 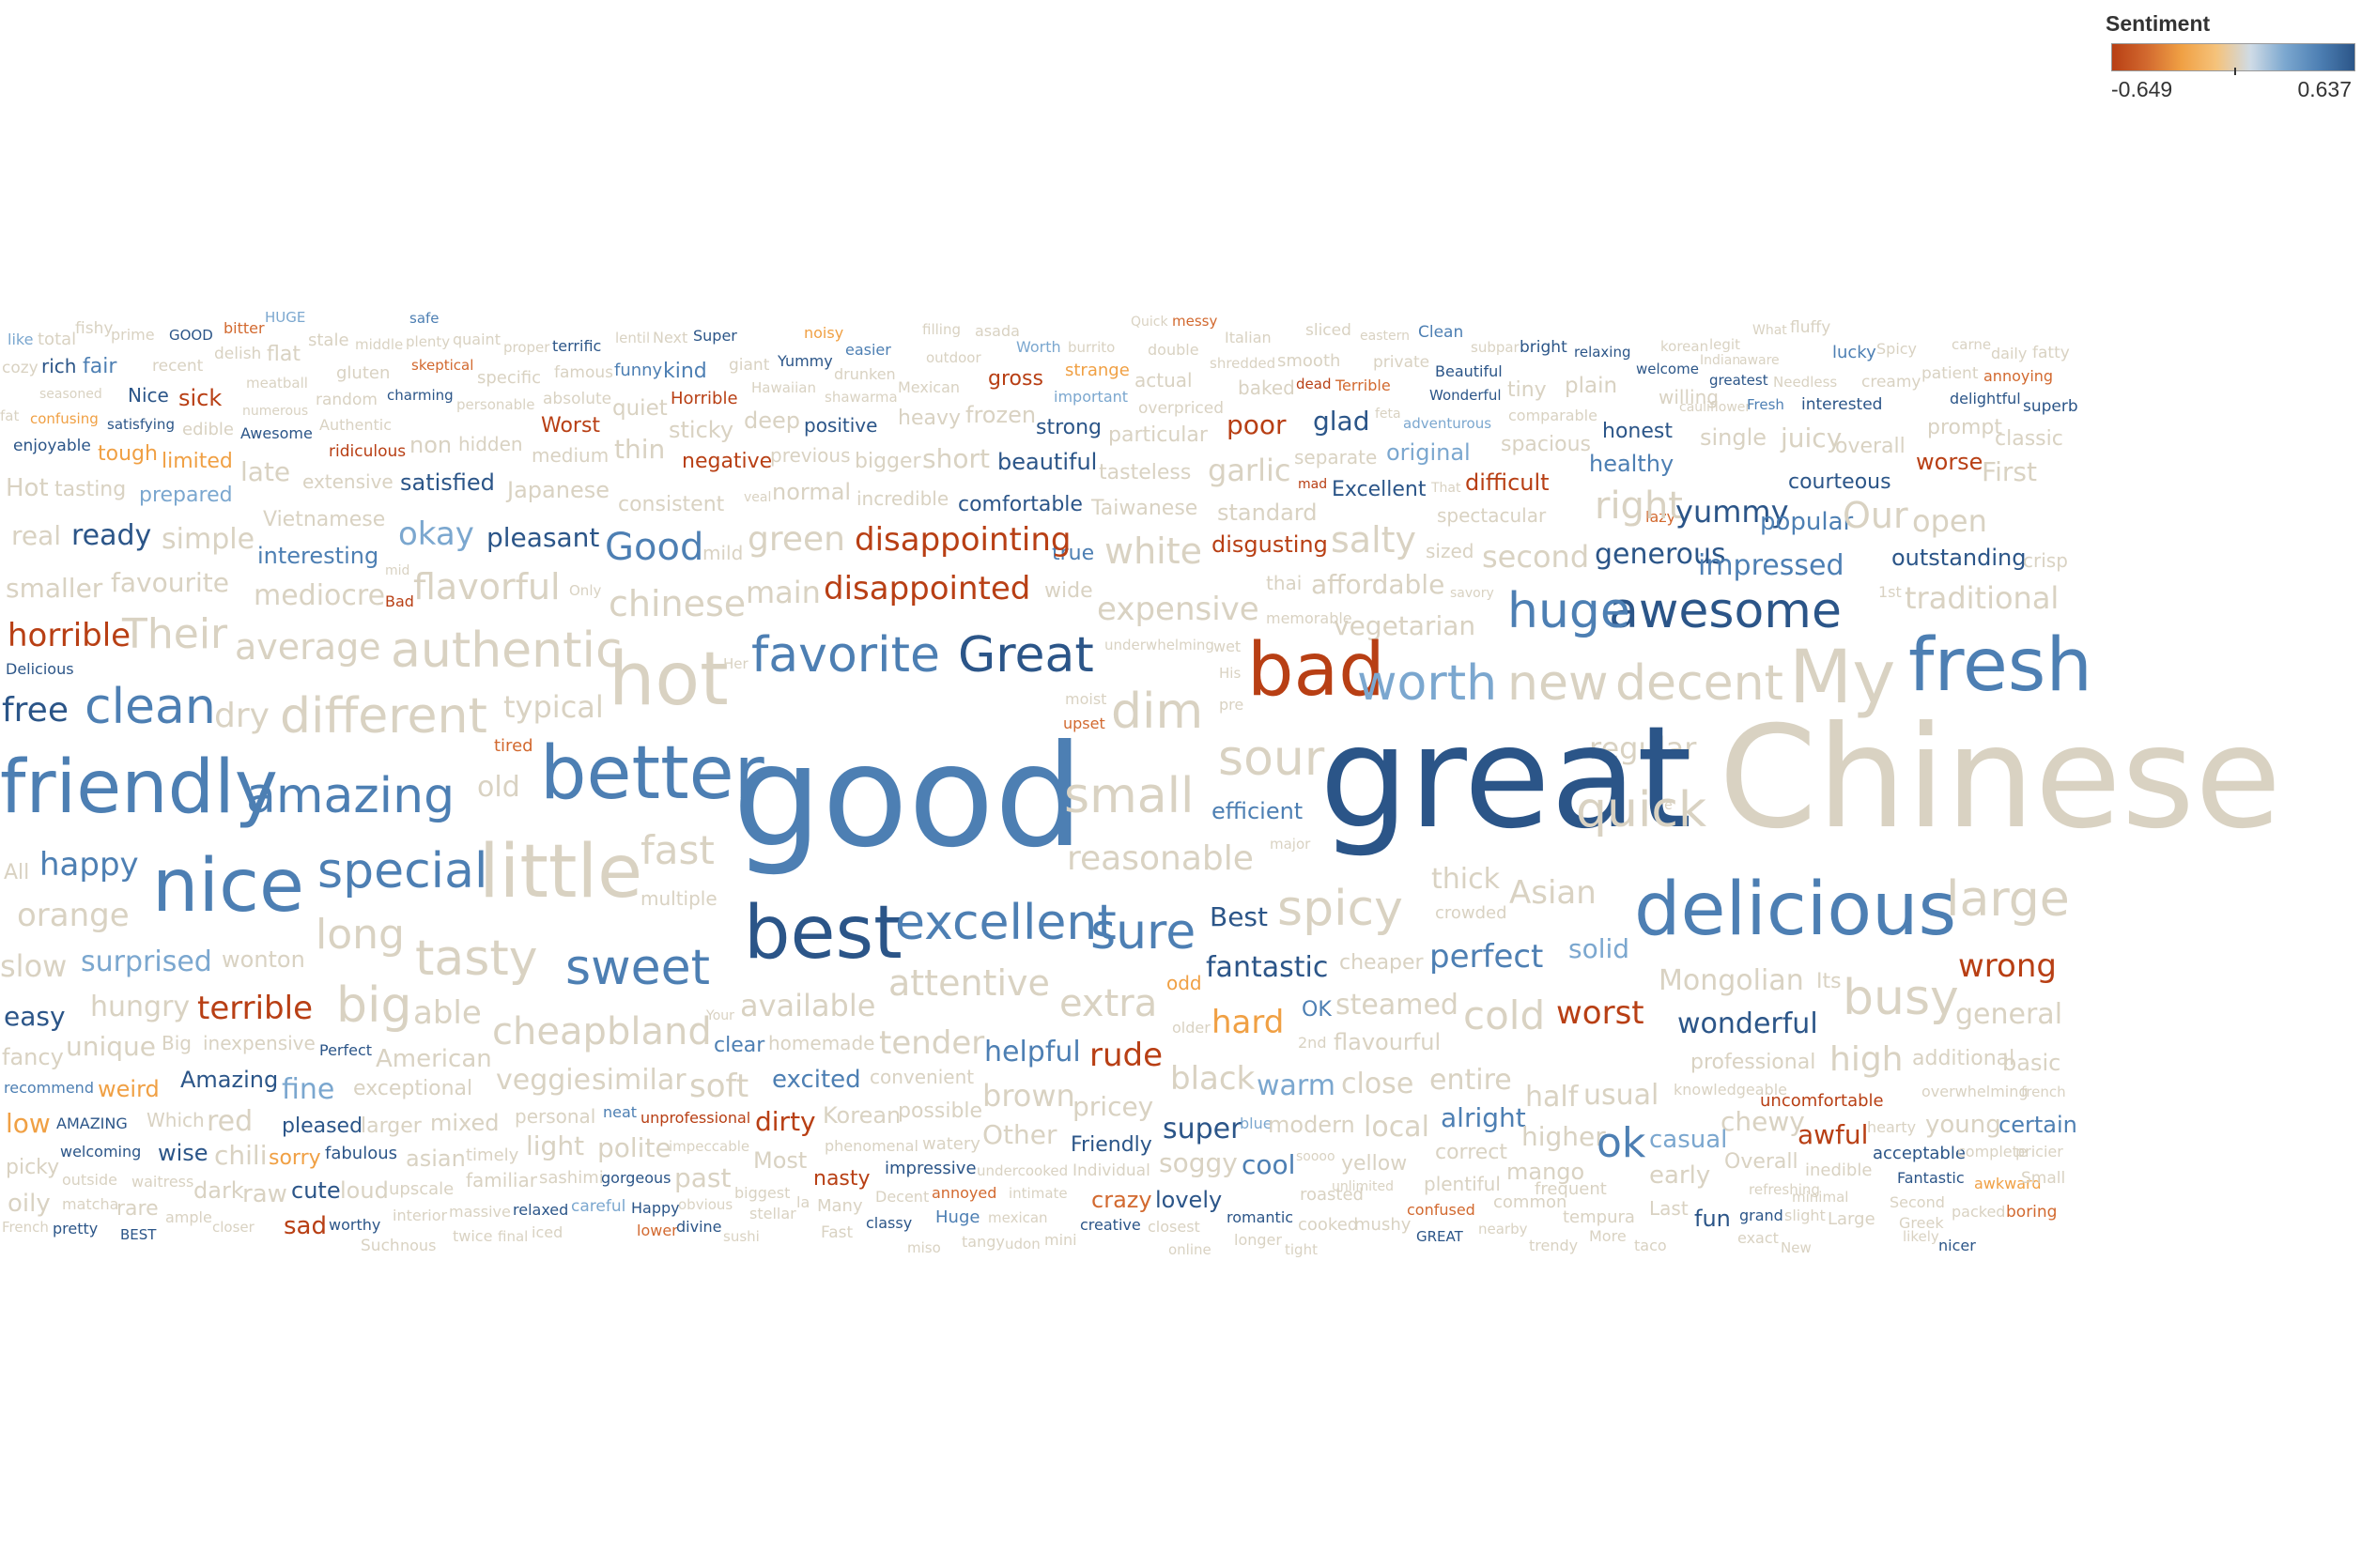 What do you see at coordinates (1822, 1101) in the screenshot?
I see `word-small: uncomfortable` at bounding box center [1822, 1101].